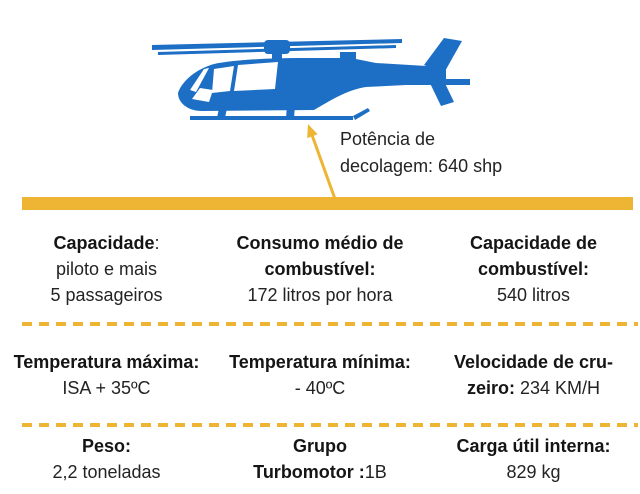 The height and width of the screenshot is (494, 640). What do you see at coordinates (106, 243) in the screenshot?
I see `spec-line: Capacidade:` at bounding box center [106, 243].